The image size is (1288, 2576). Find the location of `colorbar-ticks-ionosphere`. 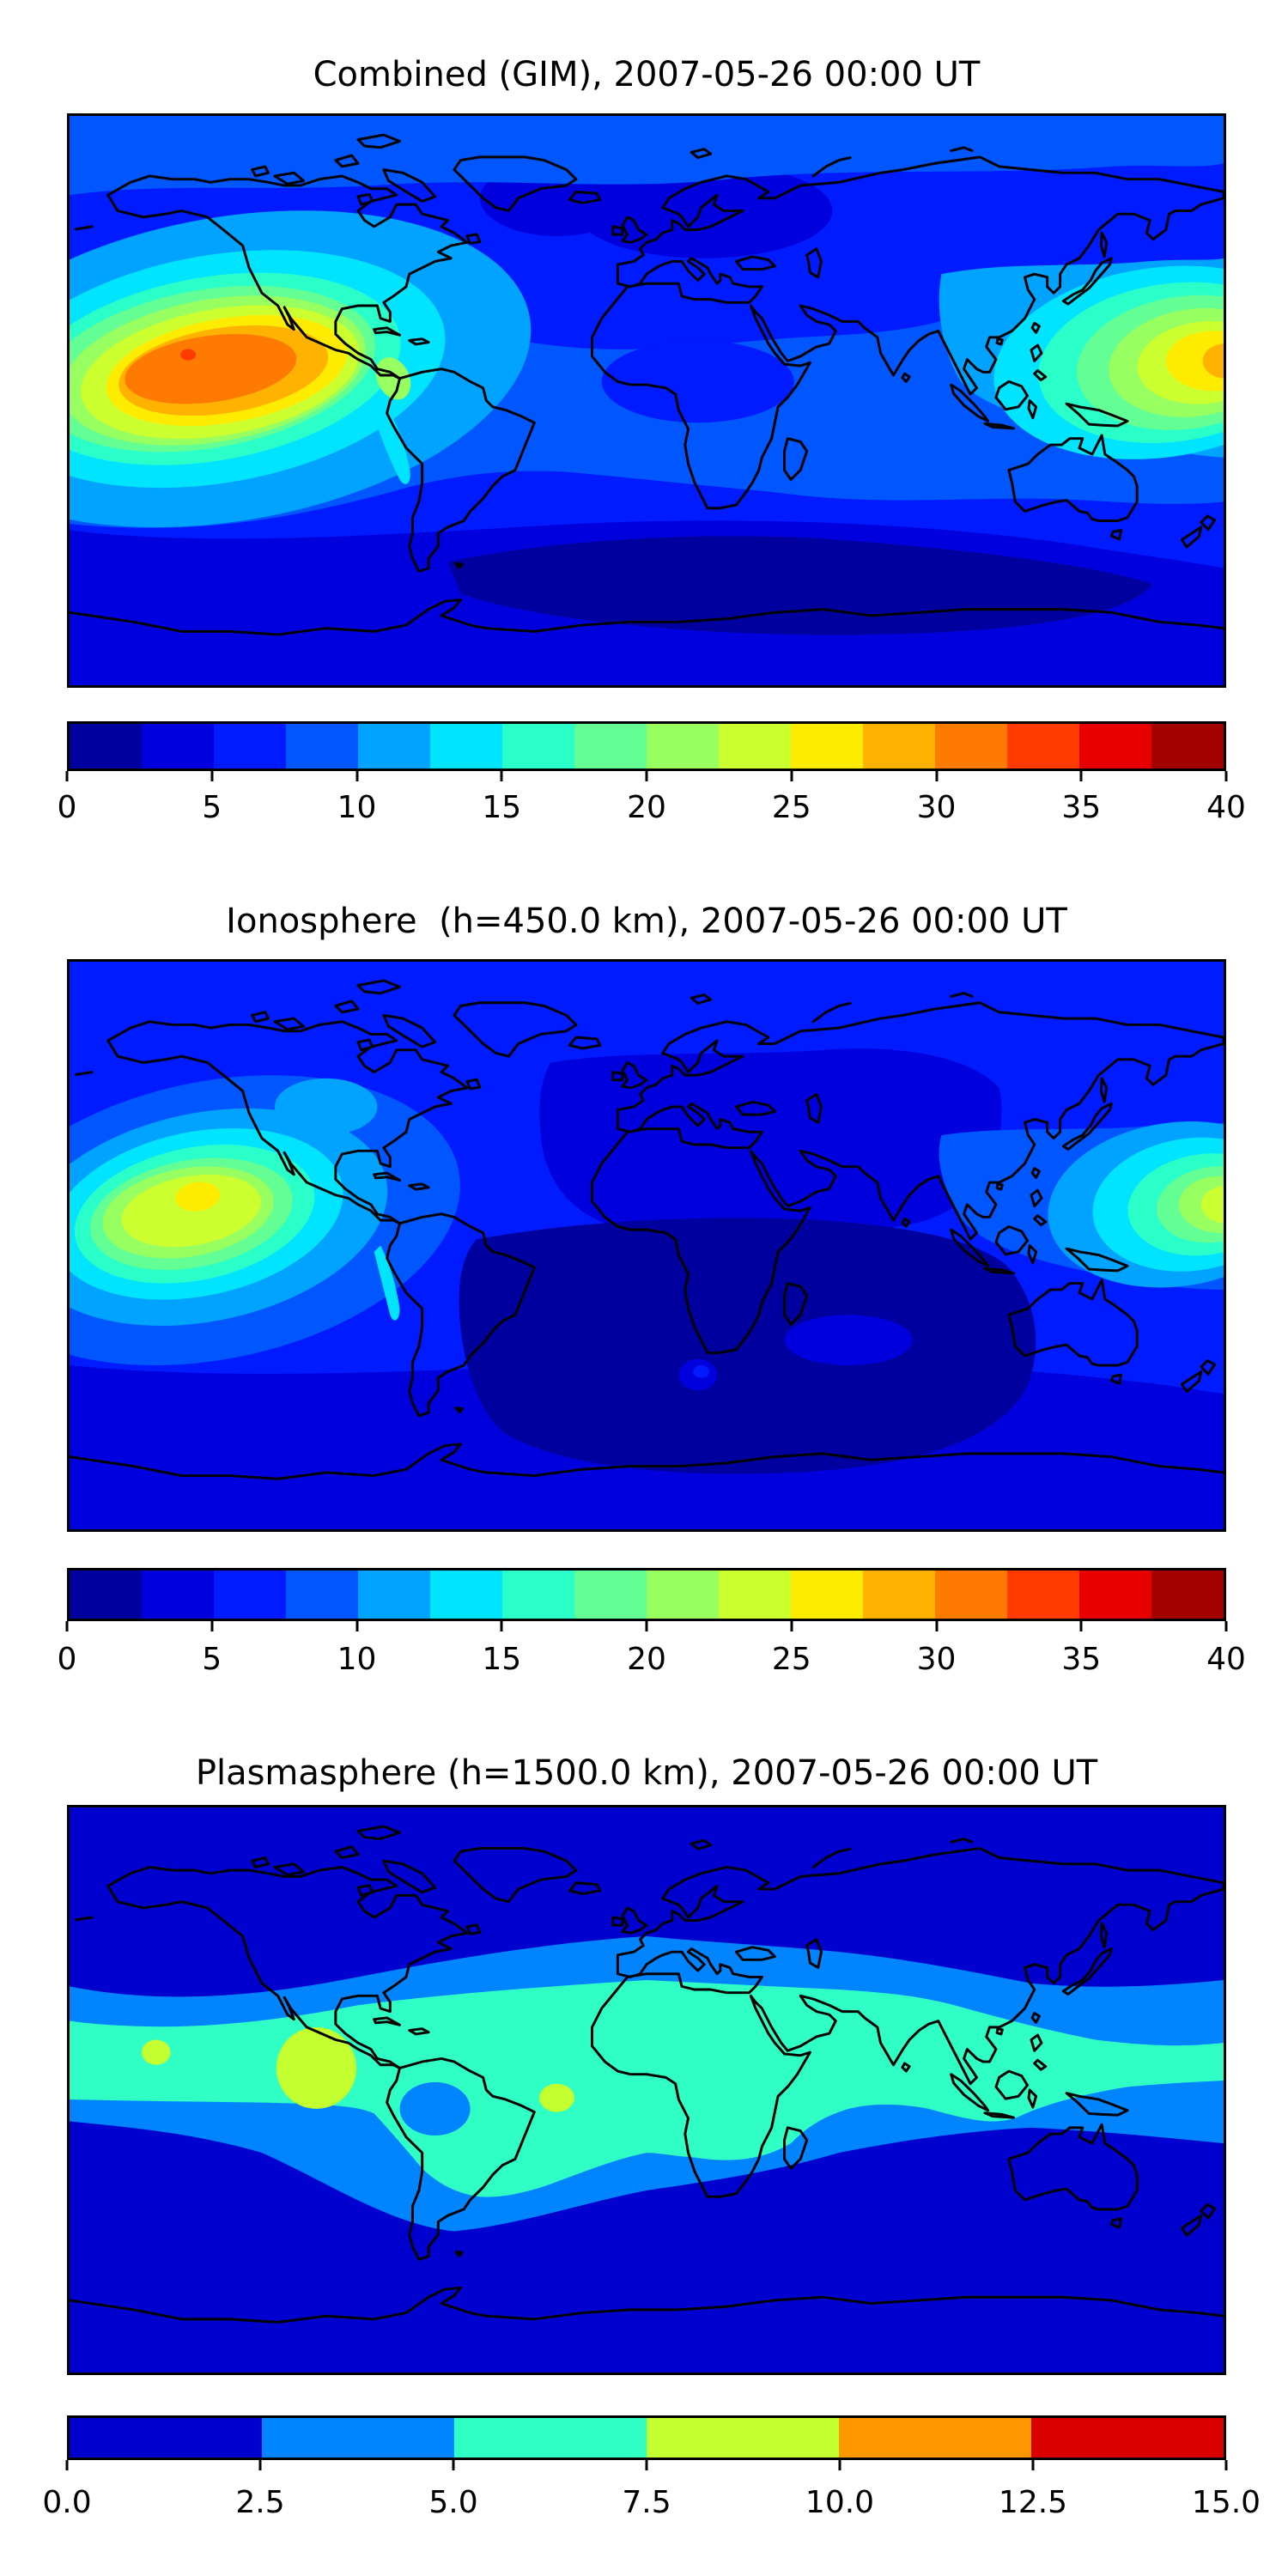

colorbar-ticks-ionosphere is located at coordinates (647, 1626).